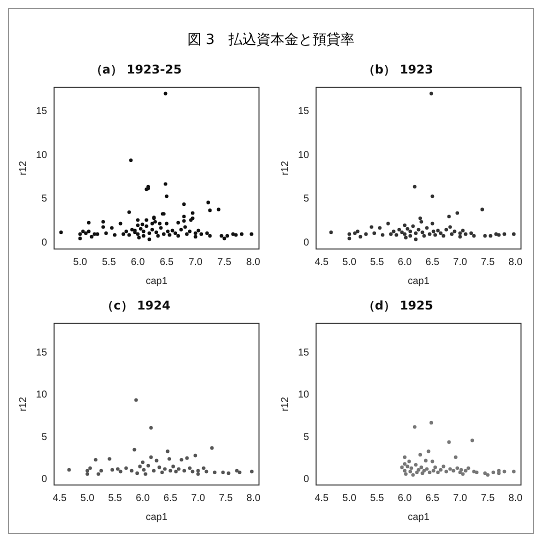 The width and height of the screenshot is (544, 544). What do you see at coordinates (136, 69) in the screenshot?
I see `chart-title: （a） 1923-25` at bounding box center [136, 69].